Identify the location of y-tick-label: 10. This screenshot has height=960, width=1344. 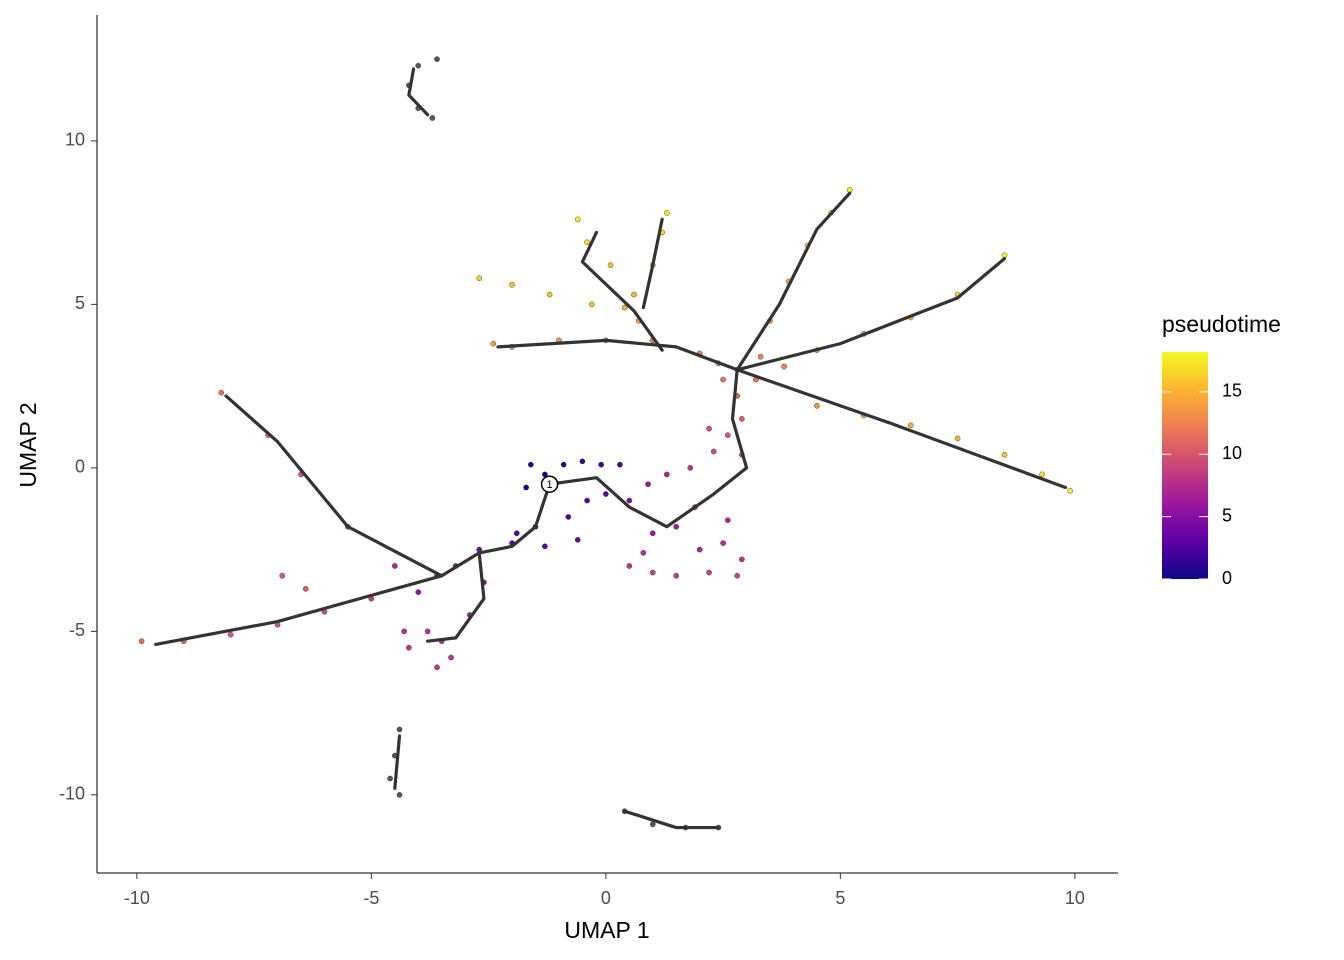
(75, 140).